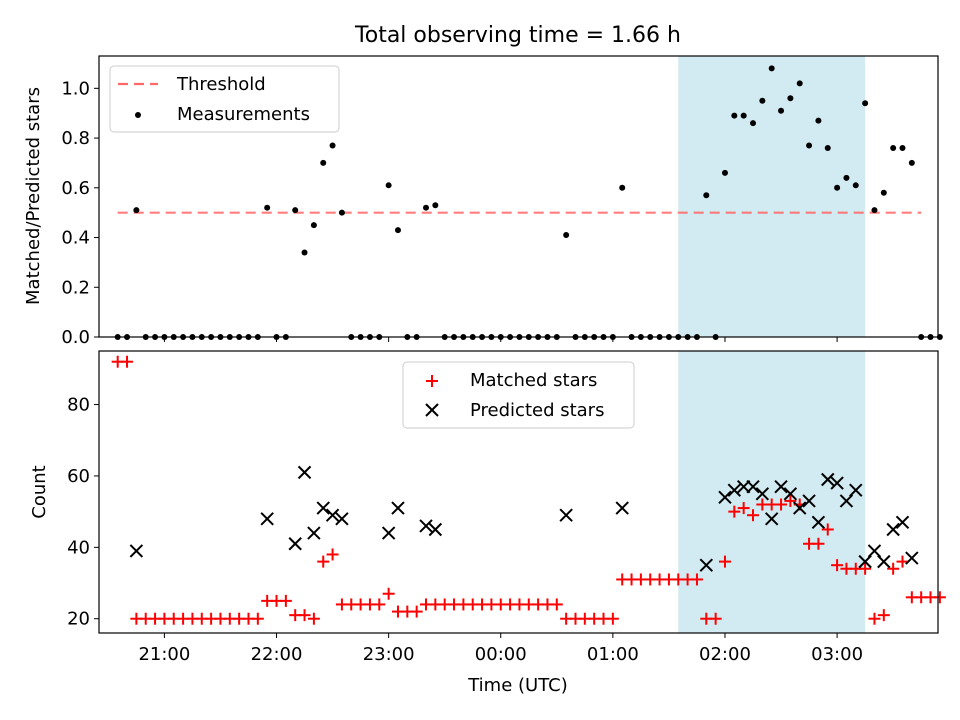  What do you see at coordinates (517, 685) in the screenshot?
I see `bottom-xlabel: Time (UTC)` at bounding box center [517, 685].